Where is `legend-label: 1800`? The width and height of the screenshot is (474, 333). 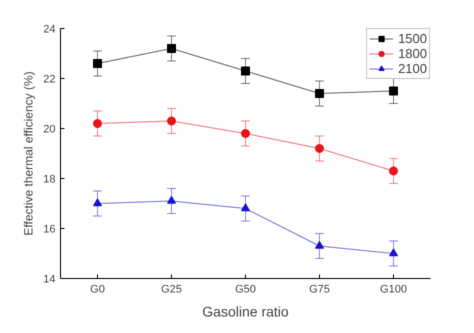 legend-label: 1800 is located at coordinates (412, 53).